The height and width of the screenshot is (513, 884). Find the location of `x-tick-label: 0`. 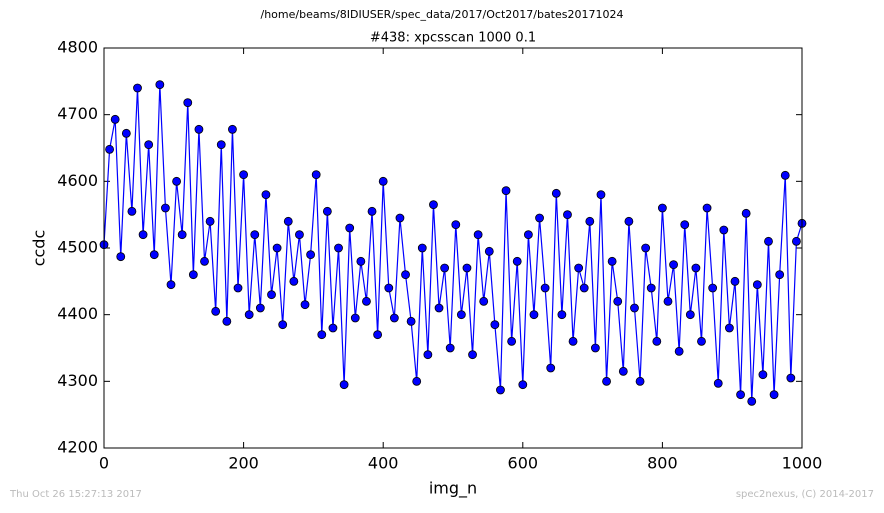

x-tick-label: 0 is located at coordinates (104, 463).